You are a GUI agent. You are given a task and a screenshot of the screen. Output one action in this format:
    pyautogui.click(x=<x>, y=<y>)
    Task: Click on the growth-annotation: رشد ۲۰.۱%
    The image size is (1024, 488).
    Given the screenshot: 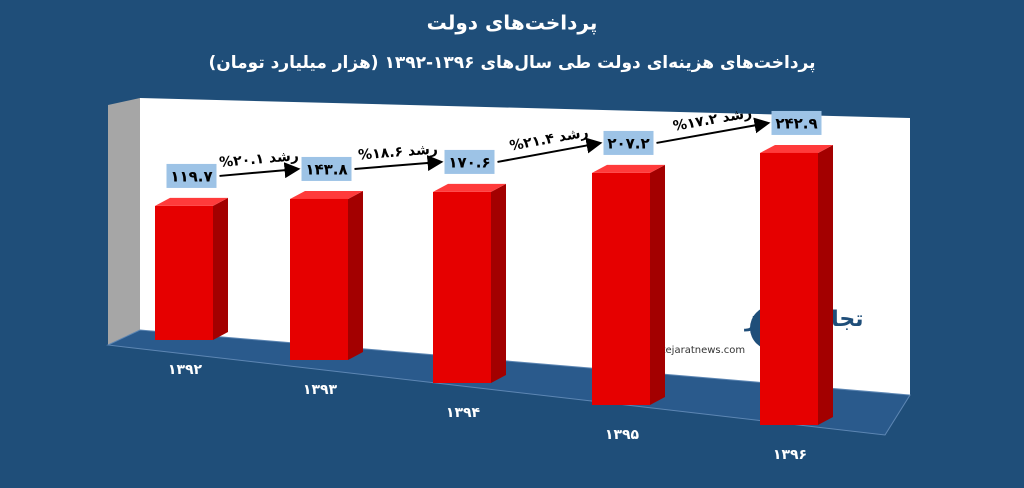 What is the action you would take?
    pyautogui.click(x=259, y=159)
    